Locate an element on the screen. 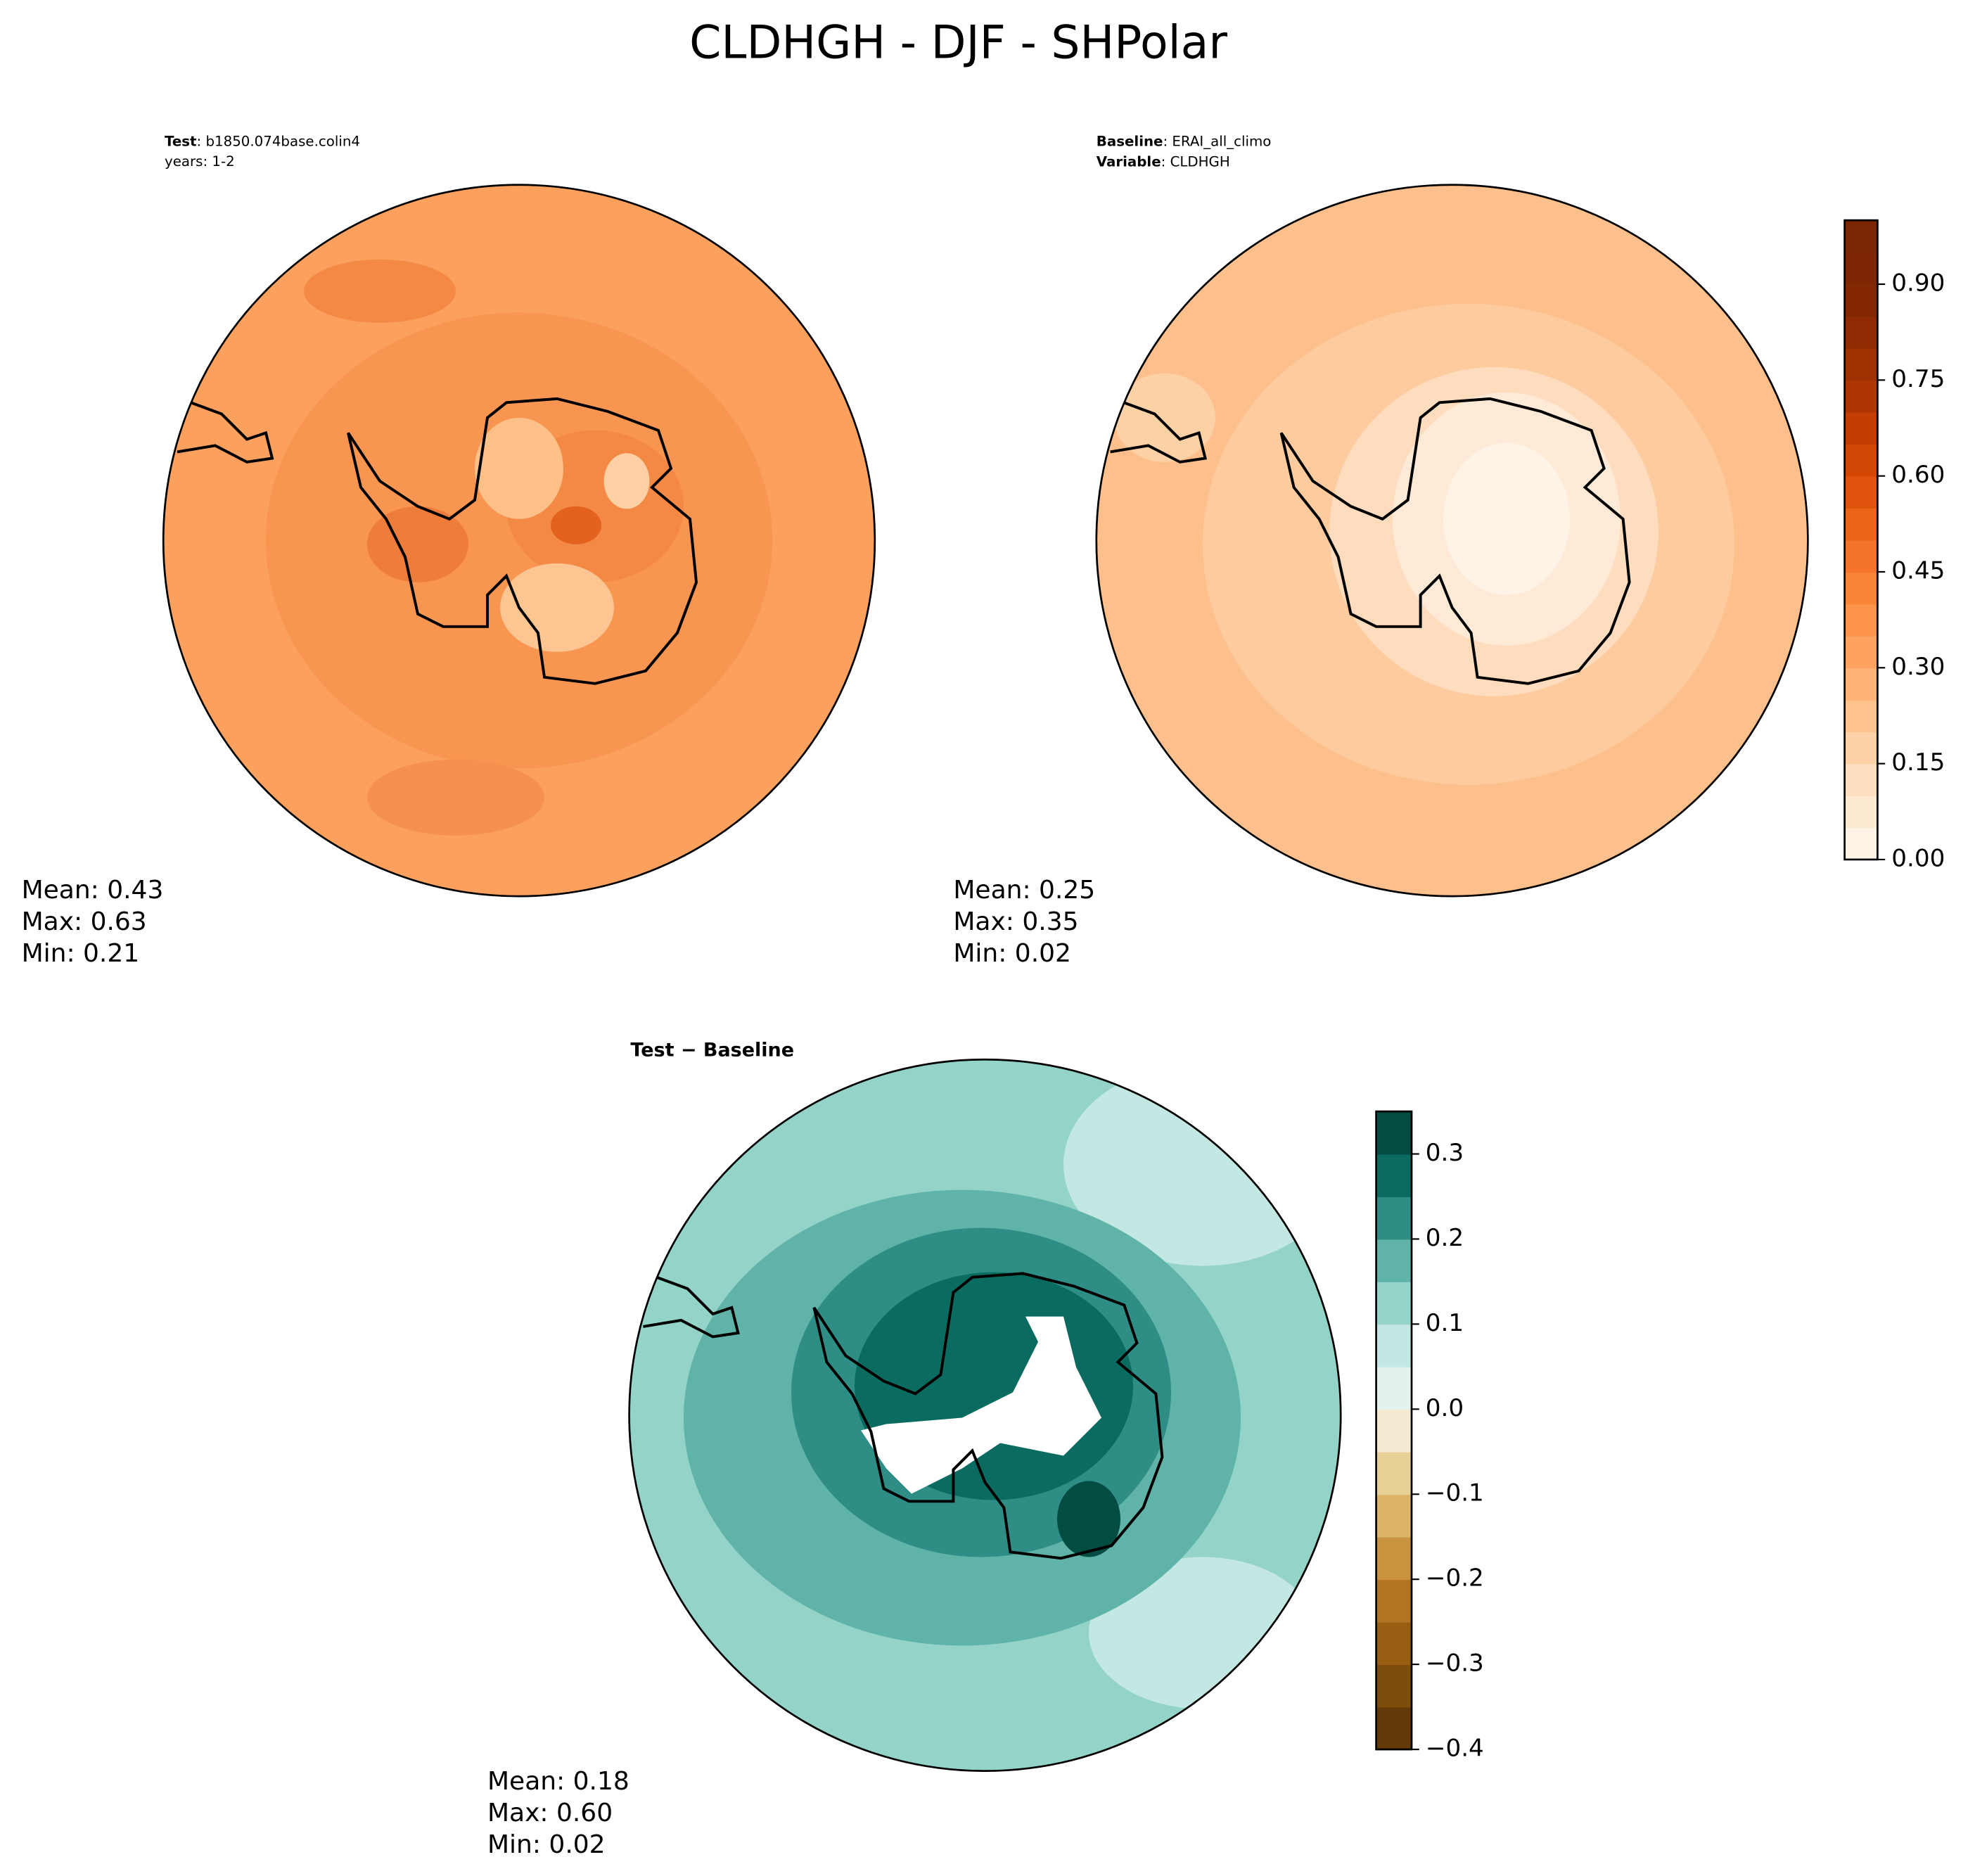  heading-label: Test − Baseline is located at coordinates (712, 1050).